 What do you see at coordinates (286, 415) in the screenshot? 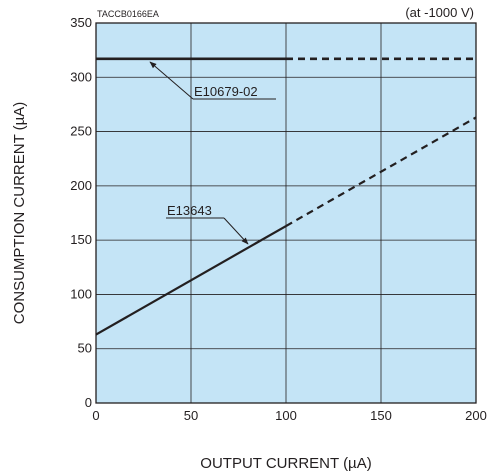
I see `x-tick-label: 100` at bounding box center [286, 415].